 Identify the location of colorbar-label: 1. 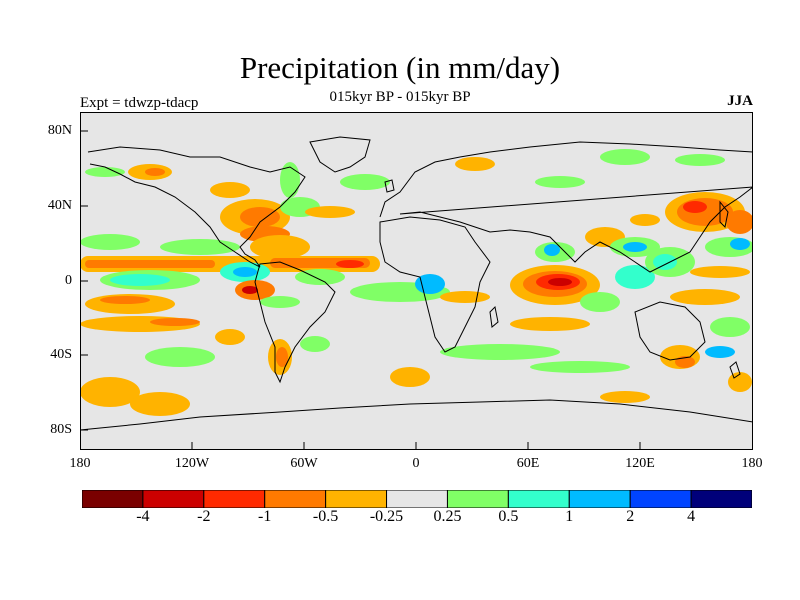
(569, 516).